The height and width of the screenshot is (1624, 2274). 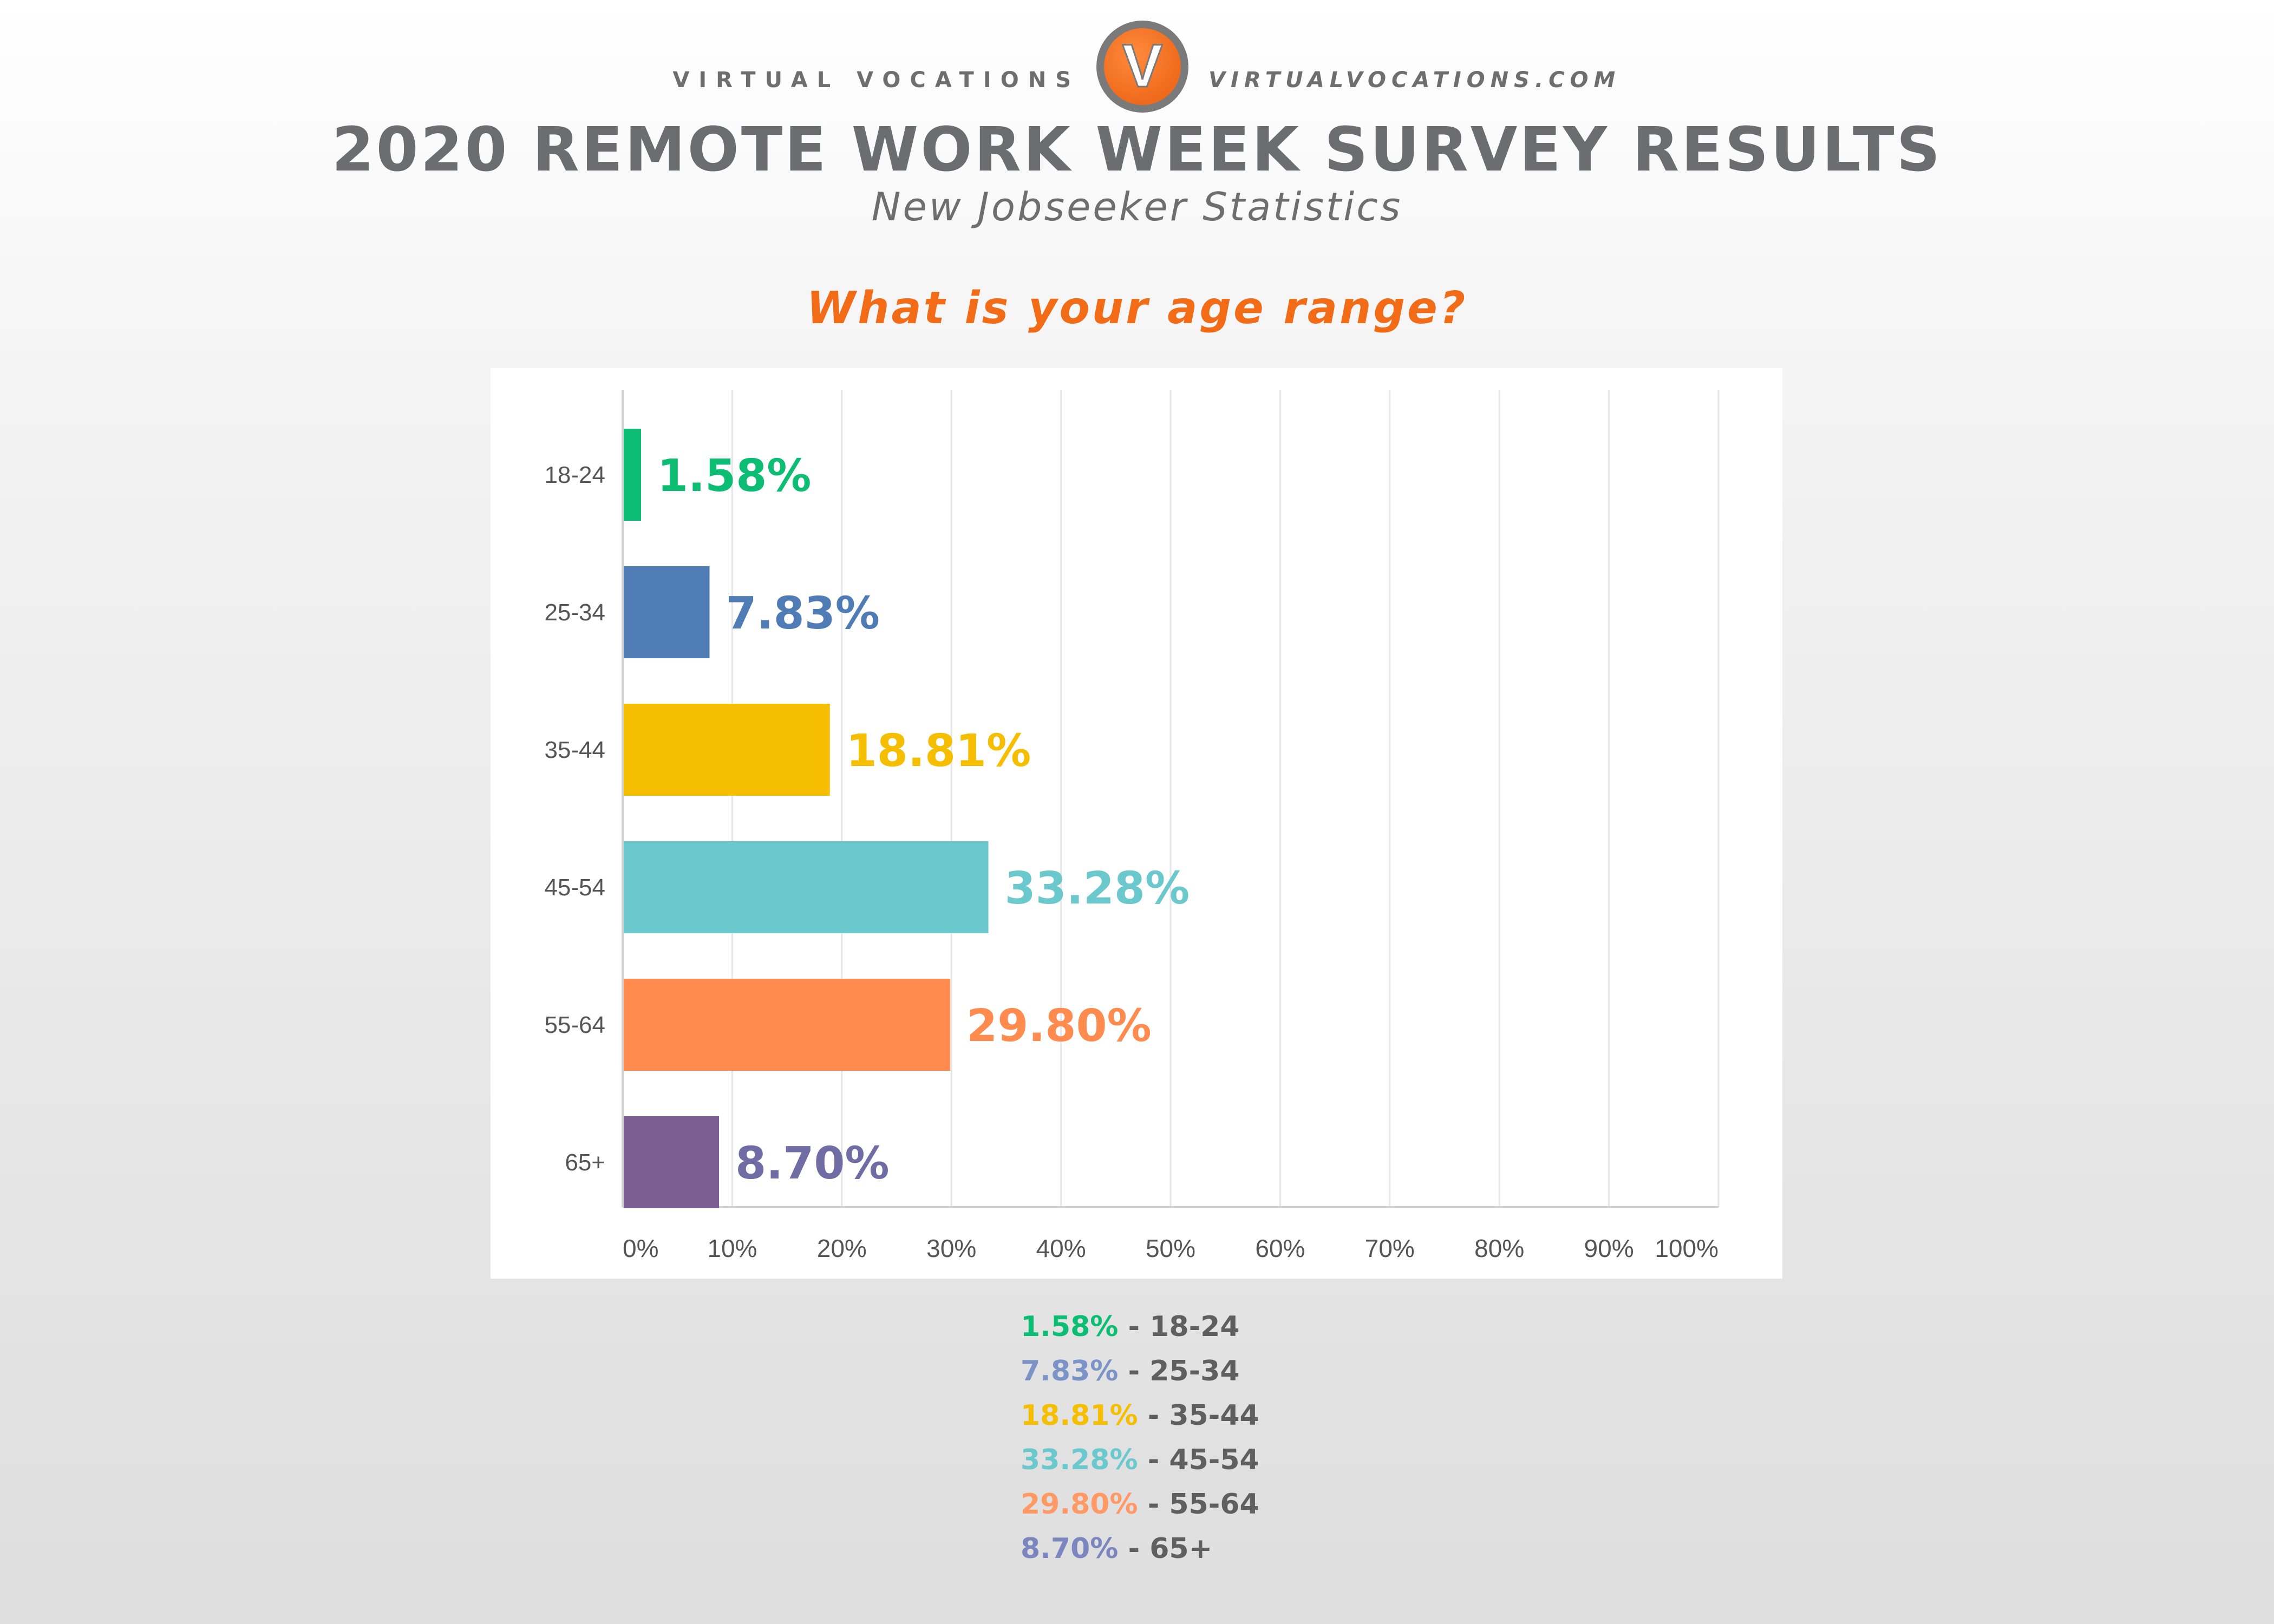 I want to click on brand-name: VIRTUAL VOCATIONS, so click(x=876, y=81).